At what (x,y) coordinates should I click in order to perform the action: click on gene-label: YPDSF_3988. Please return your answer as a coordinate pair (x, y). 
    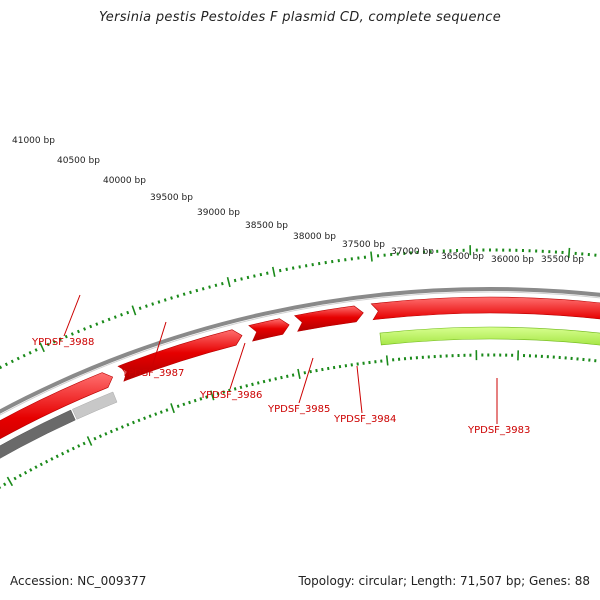
    Looking at the image, I should click on (62, 342).